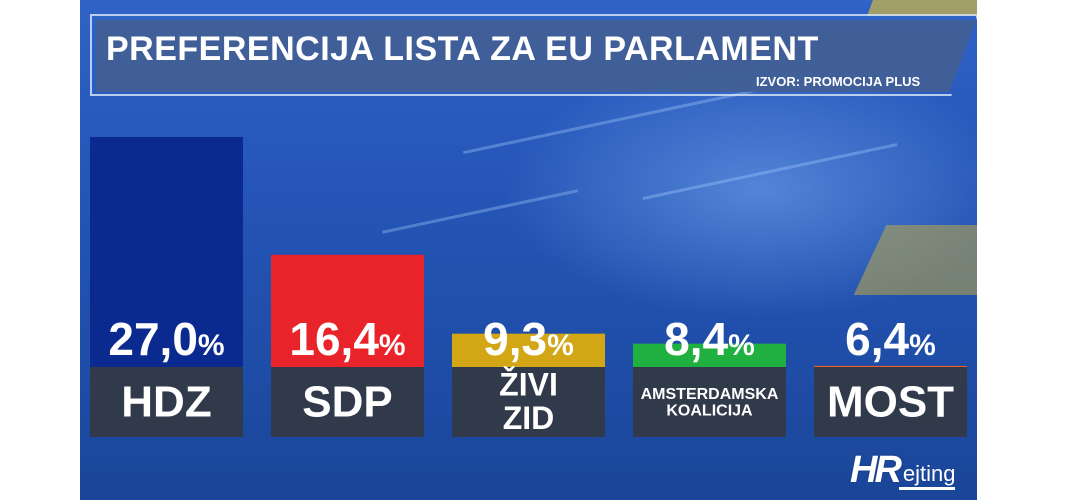 The width and height of the screenshot is (1065, 500). What do you see at coordinates (709, 339) in the screenshot?
I see `bar-value-label: 8,4%` at bounding box center [709, 339].